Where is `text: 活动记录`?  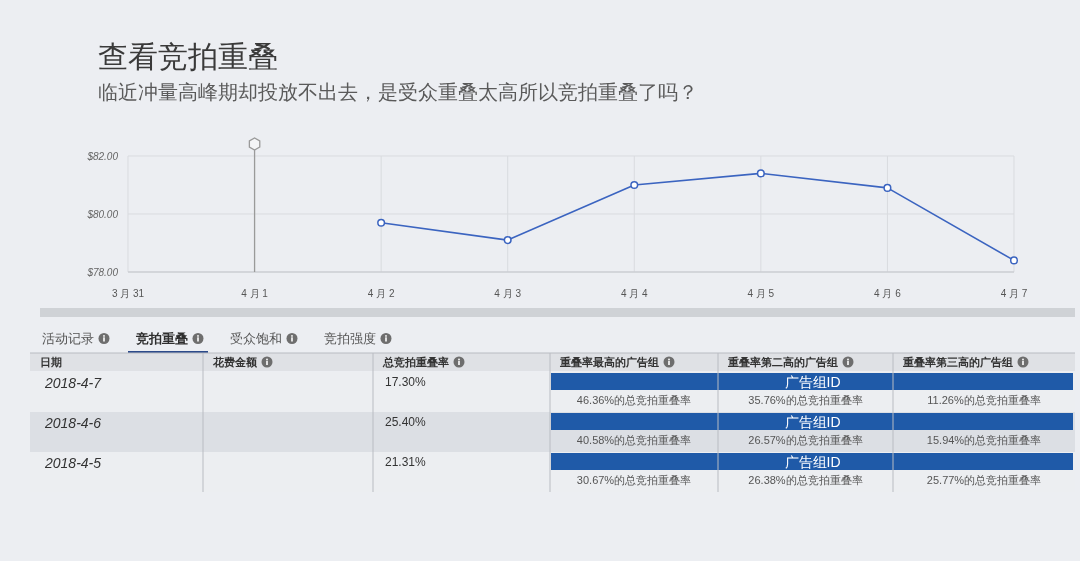
text: 活动记录 is located at coordinates (68, 338).